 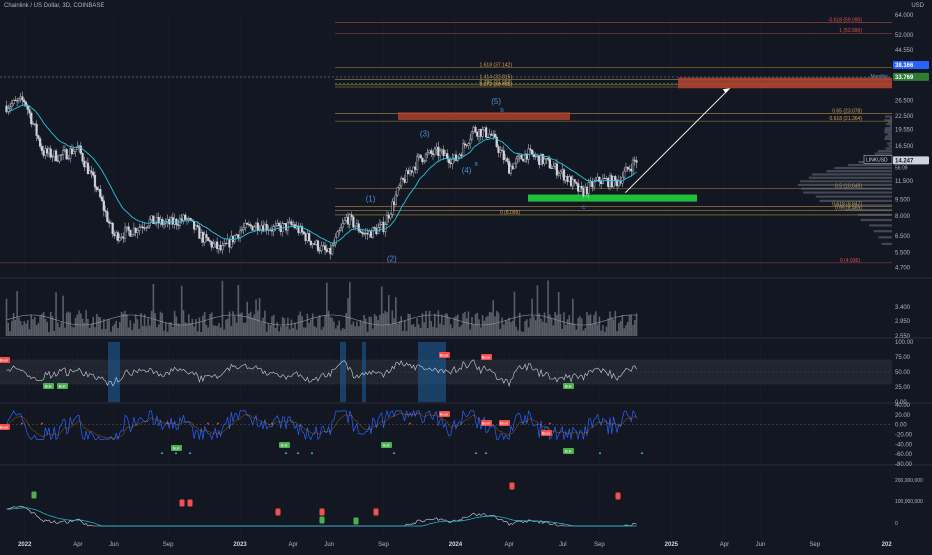 I want to click on volume-axis-label: 3.400, so click(x=903, y=308).